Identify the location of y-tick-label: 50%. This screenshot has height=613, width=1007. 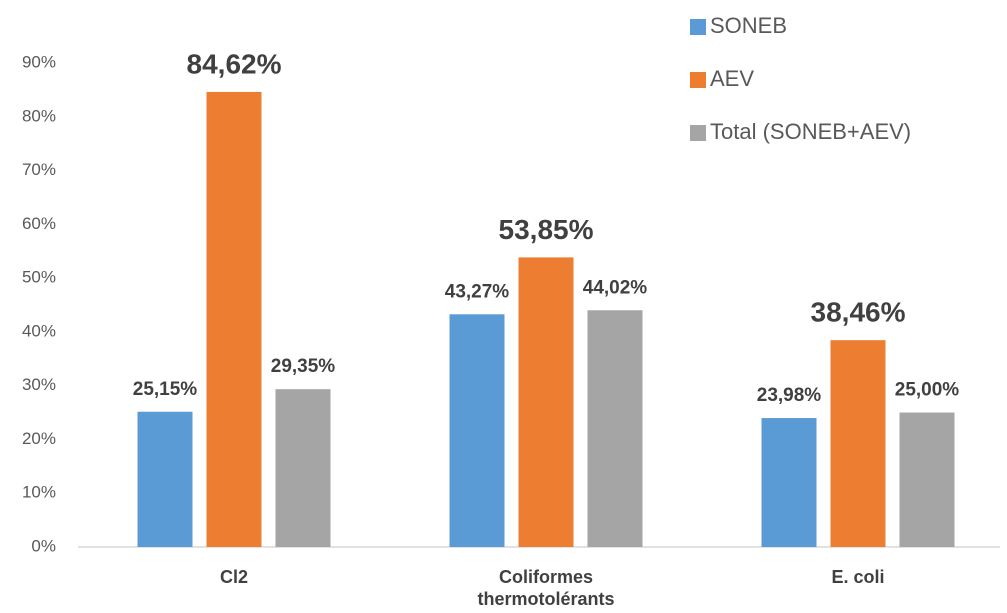
(39, 277).